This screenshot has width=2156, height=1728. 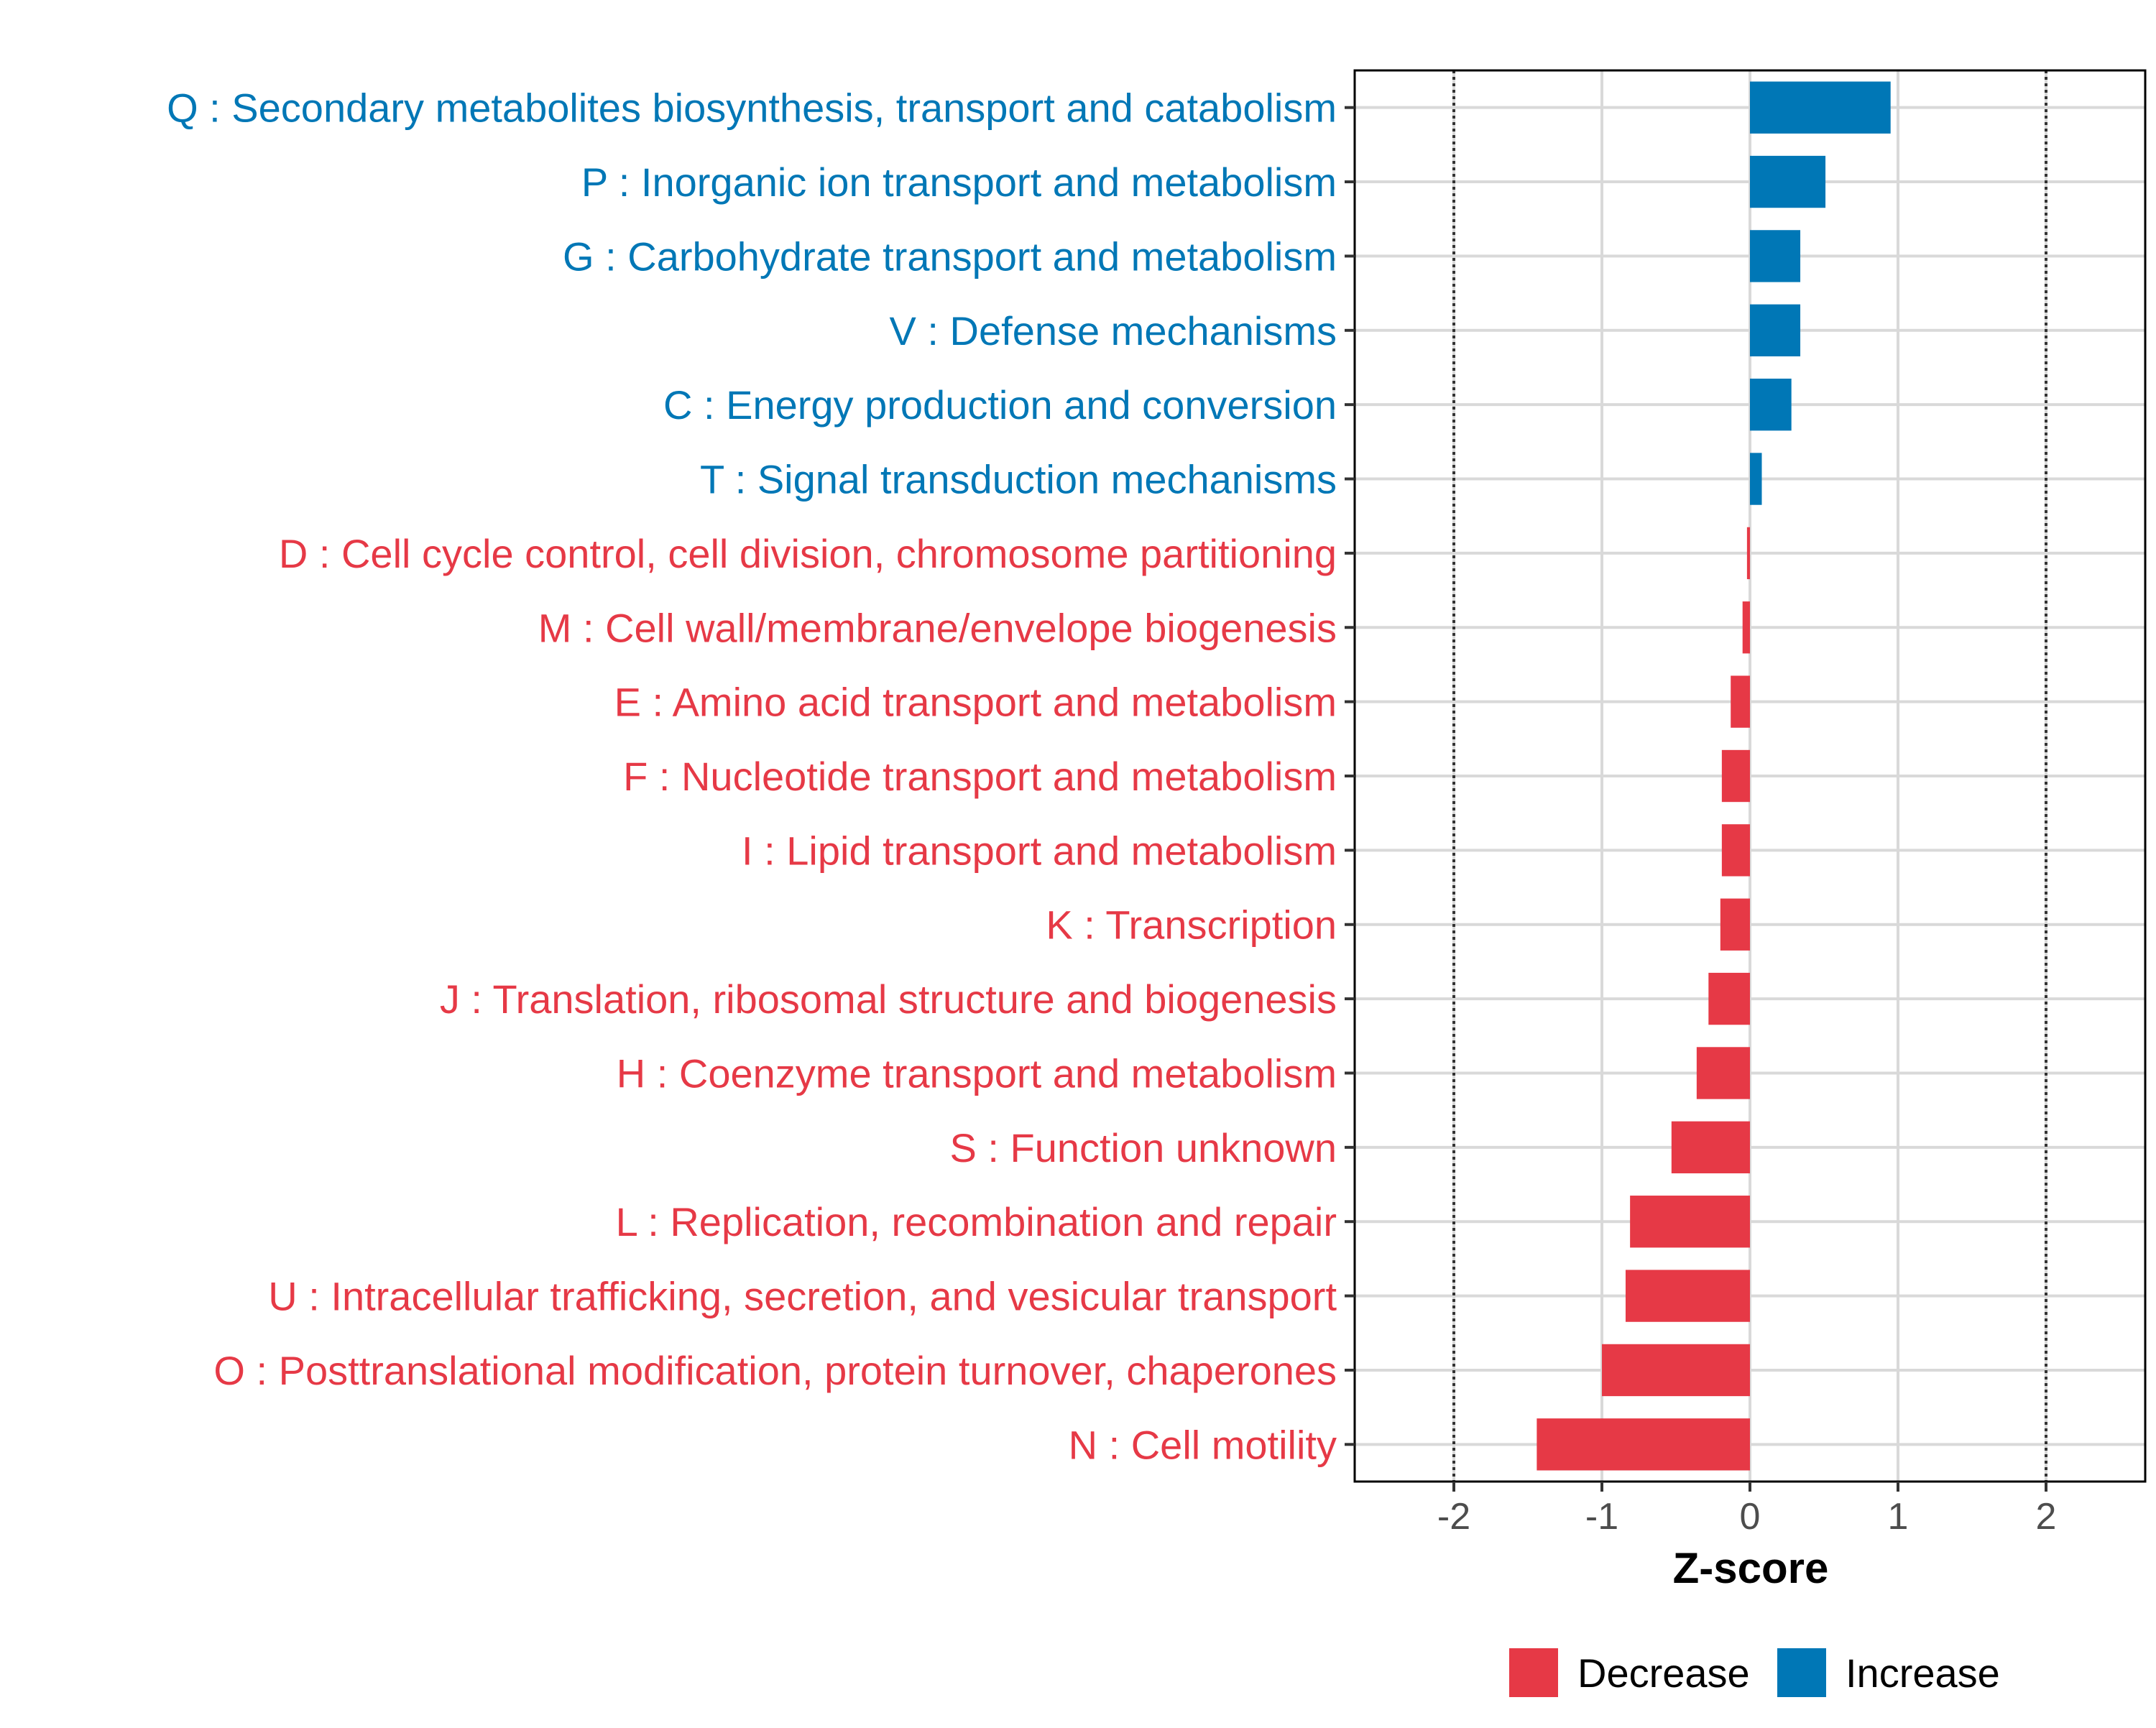 I want to click on category-label: N : Cell motility, so click(x=1203, y=1444).